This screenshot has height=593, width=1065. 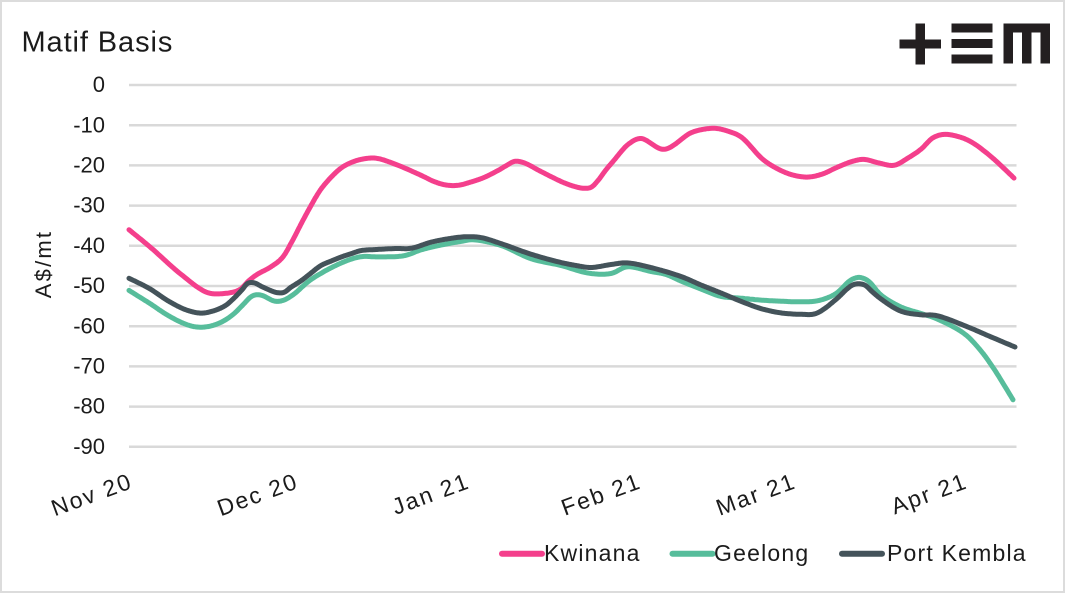 What do you see at coordinates (258, 494) in the screenshot?
I see `svg-text: Dec 20` at bounding box center [258, 494].